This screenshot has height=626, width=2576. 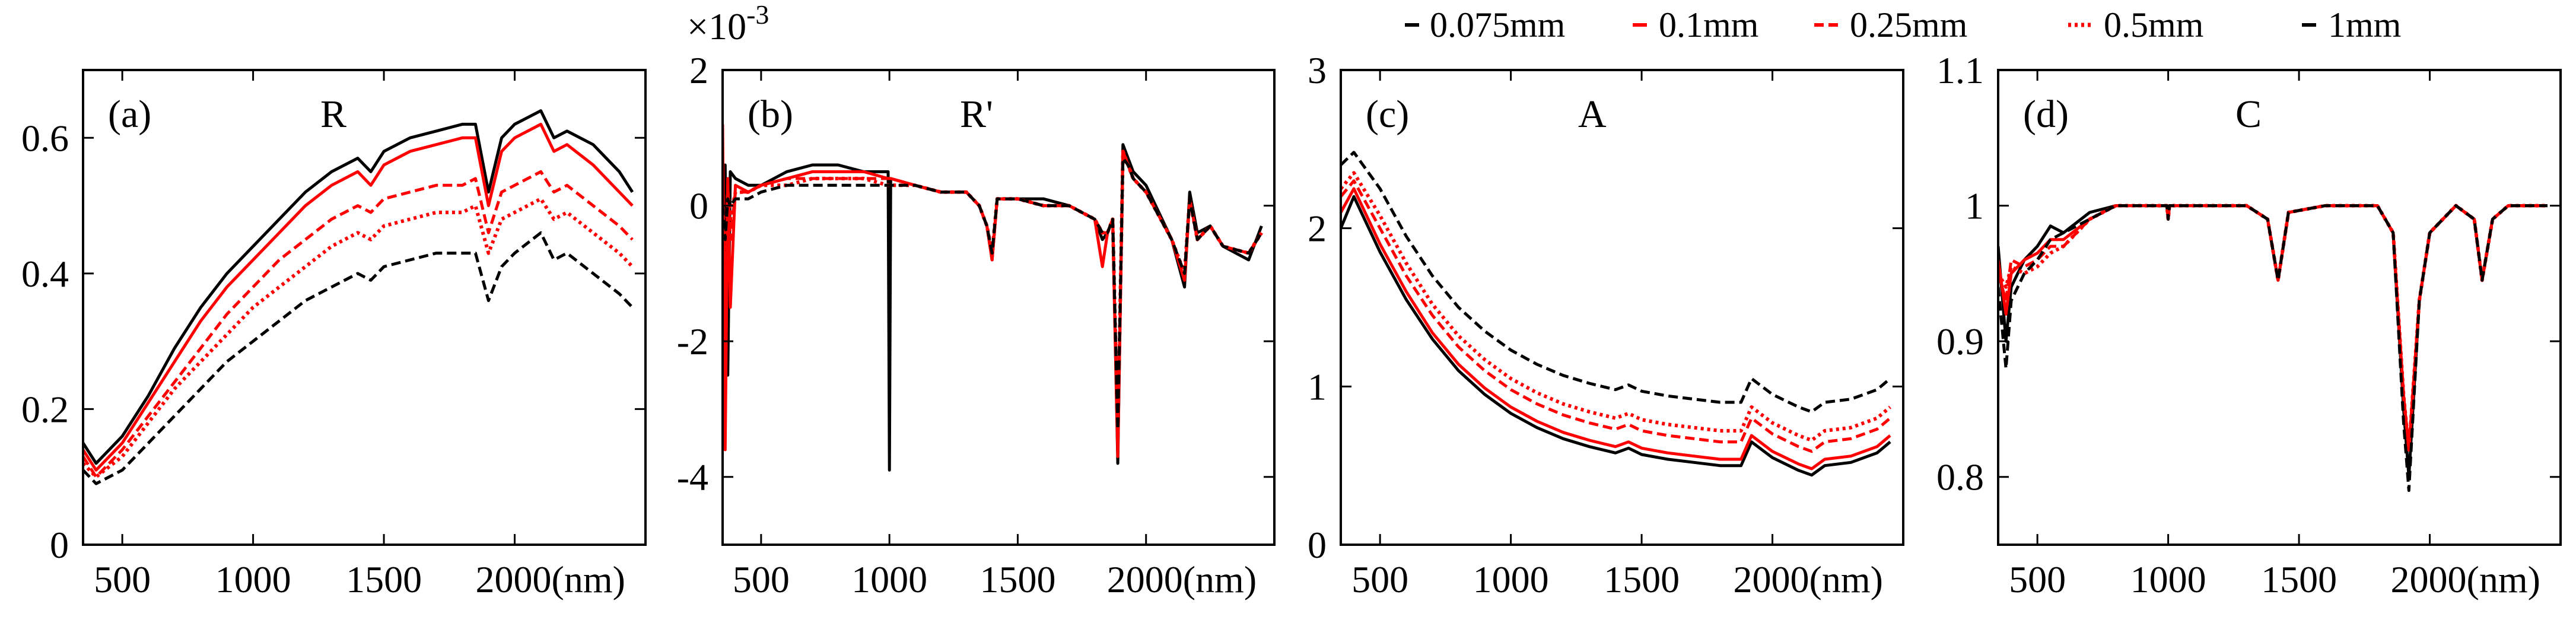 I want to click on panel-b-scale-label: ×10⁻³, so click(x=728, y=24).